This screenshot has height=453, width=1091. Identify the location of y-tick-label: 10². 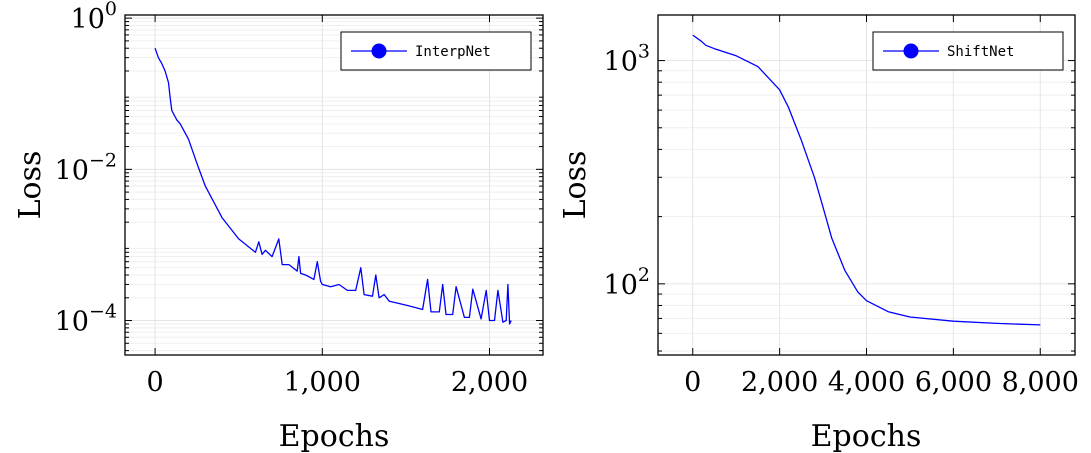
(627, 282).